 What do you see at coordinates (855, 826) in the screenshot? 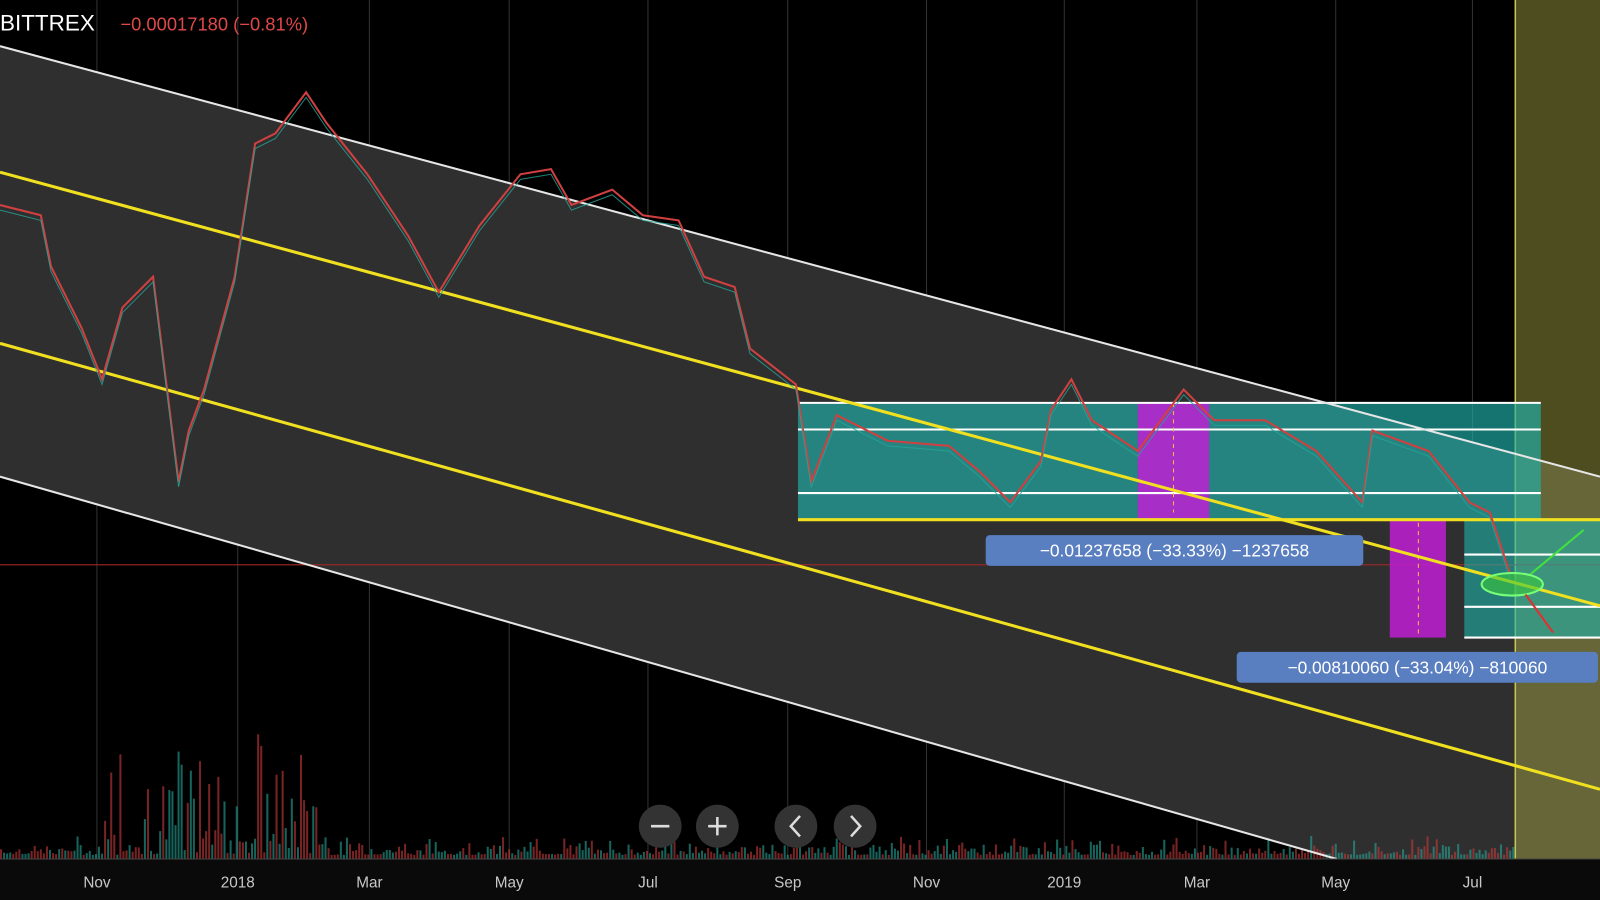
I see `scroll-right-button` at bounding box center [855, 826].